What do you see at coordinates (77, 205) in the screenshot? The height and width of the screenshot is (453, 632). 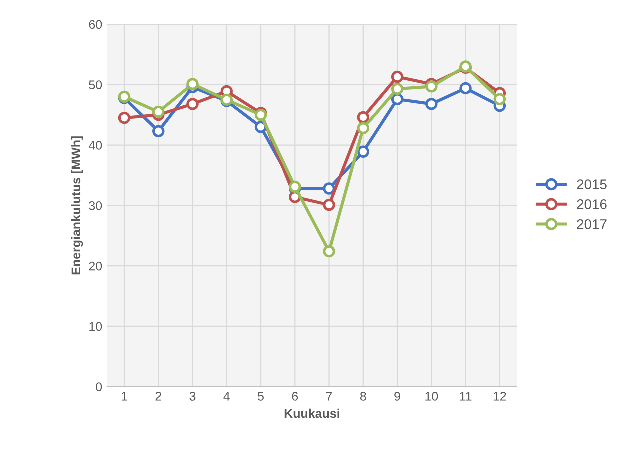 I see `y-axis-title: Energiankulutus [MWh]` at bounding box center [77, 205].